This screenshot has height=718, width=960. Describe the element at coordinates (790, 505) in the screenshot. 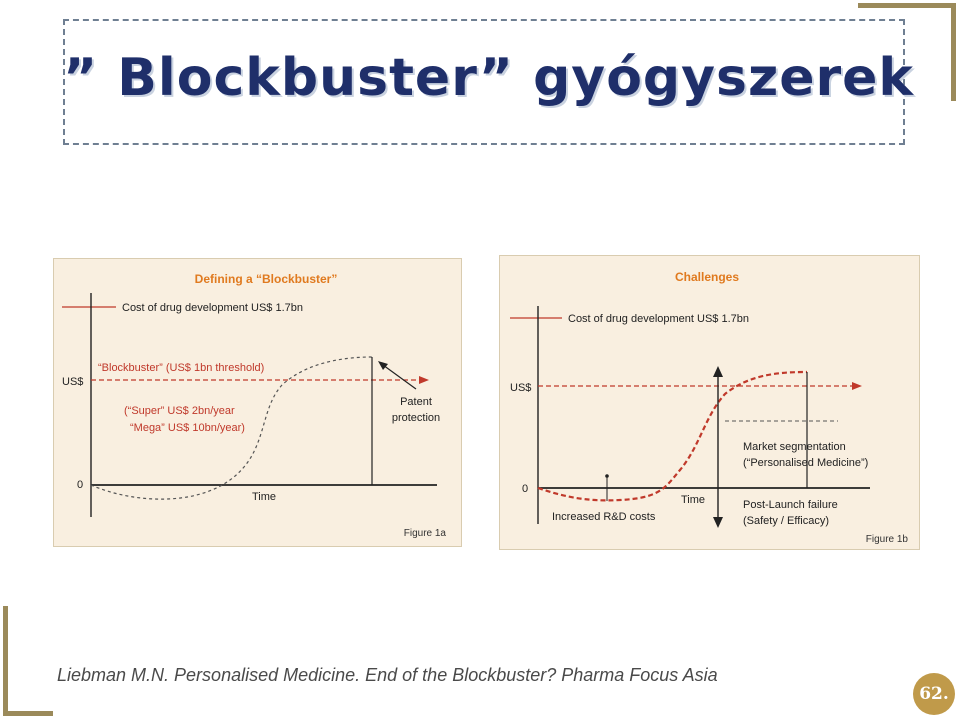

I see `failure-label-1: Post-Launch failure` at that location.